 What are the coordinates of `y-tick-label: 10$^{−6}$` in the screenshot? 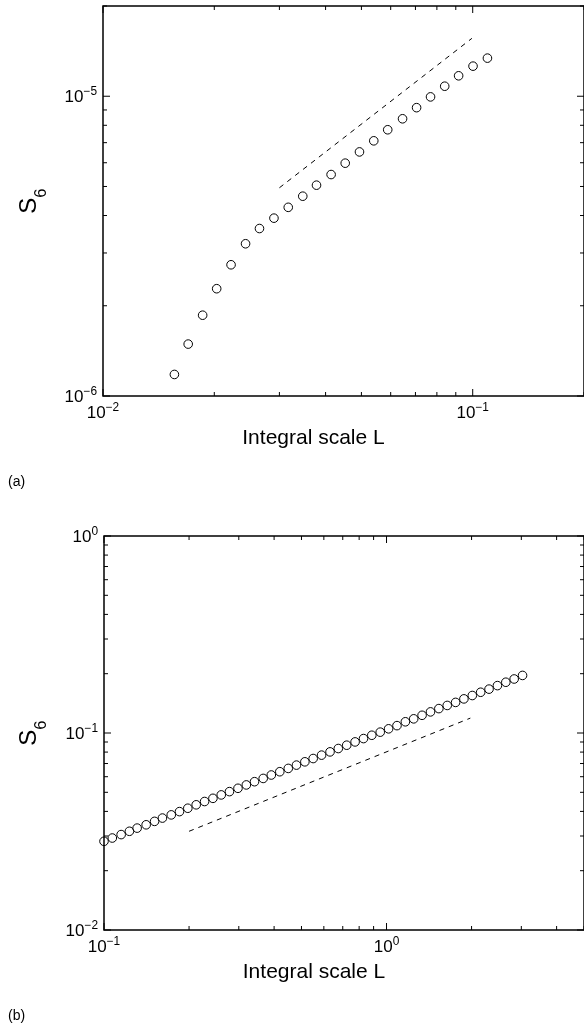 It's located at (81, 395).